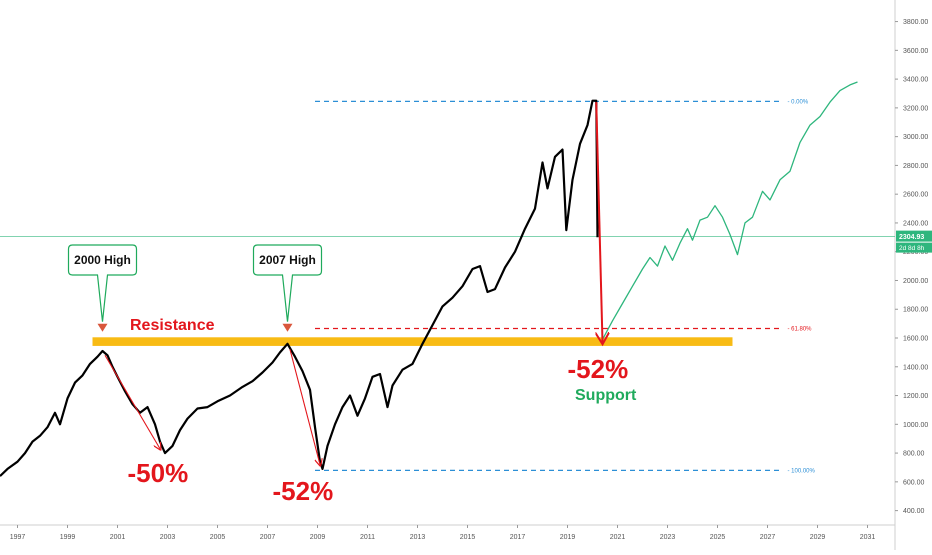 The height and width of the screenshot is (555, 932). I want to click on y-tick-label: 800.00, so click(914, 454).